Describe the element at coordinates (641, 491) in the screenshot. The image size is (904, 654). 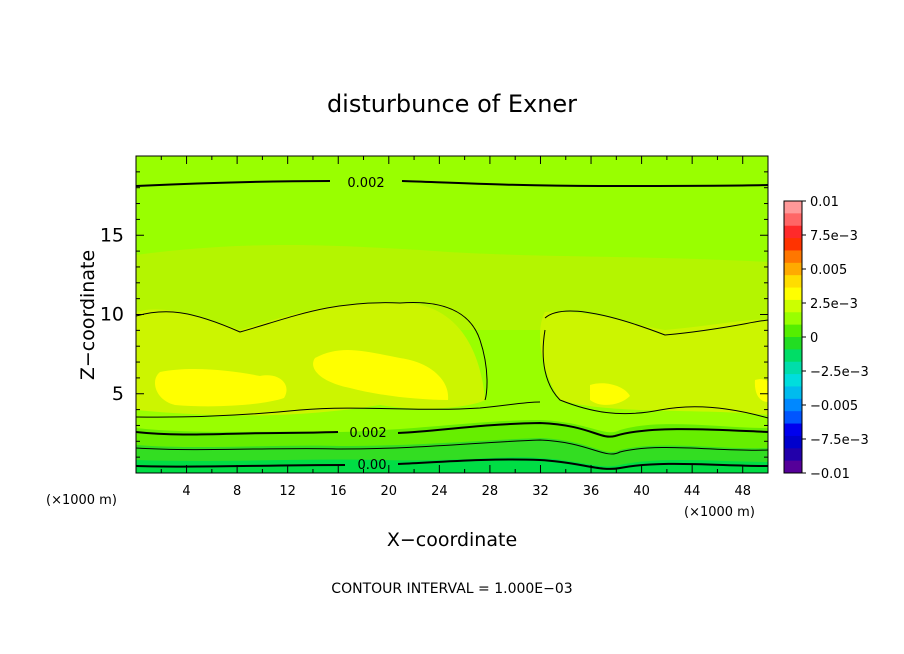
I see `x-tick-label: 40` at that location.